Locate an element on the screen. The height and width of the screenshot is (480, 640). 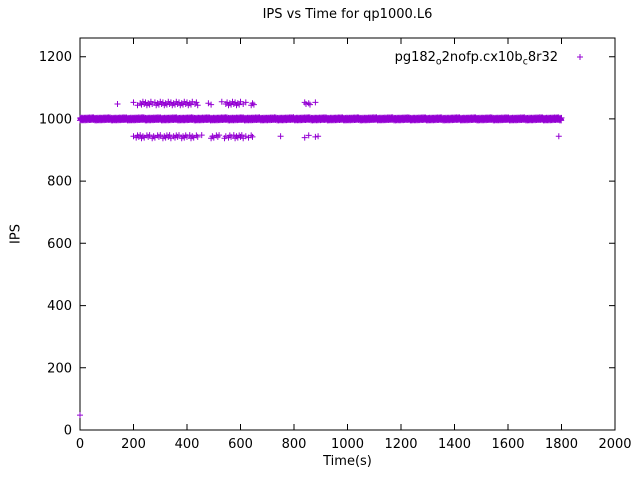
y-axis-label: IPS is located at coordinates (16, 234).